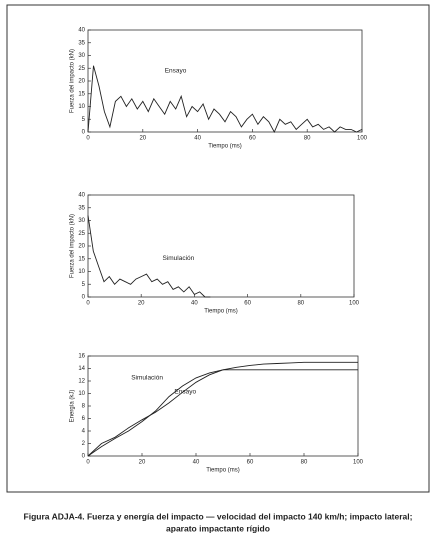  Describe the element at coordinates (73, 406) in the screenshot. I see `y-axis-label: Energía (kJ)` at that location.